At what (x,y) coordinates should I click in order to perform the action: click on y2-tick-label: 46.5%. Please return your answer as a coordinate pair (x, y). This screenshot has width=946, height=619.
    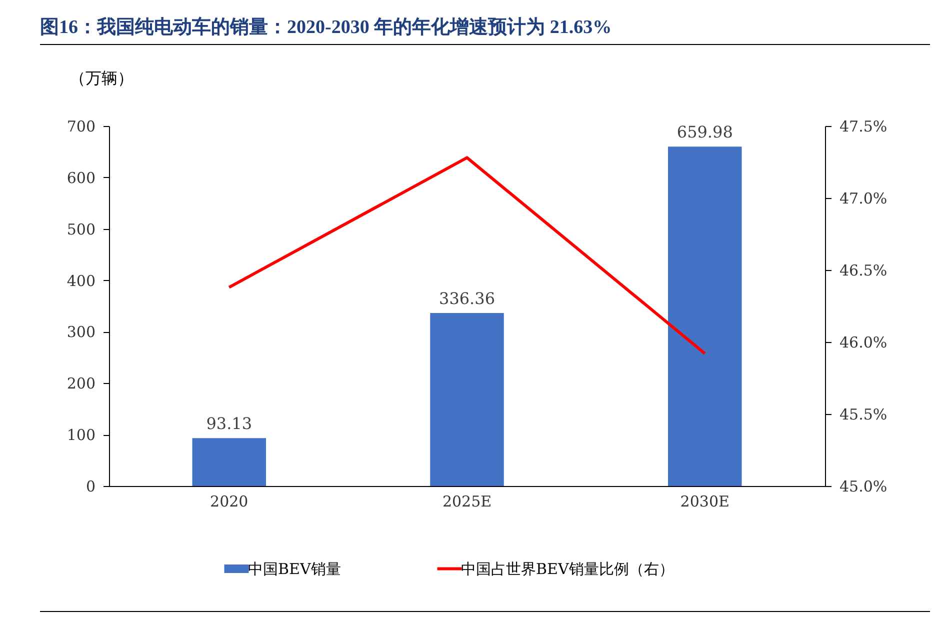
    Looking at the image, I should click on (864, 271).